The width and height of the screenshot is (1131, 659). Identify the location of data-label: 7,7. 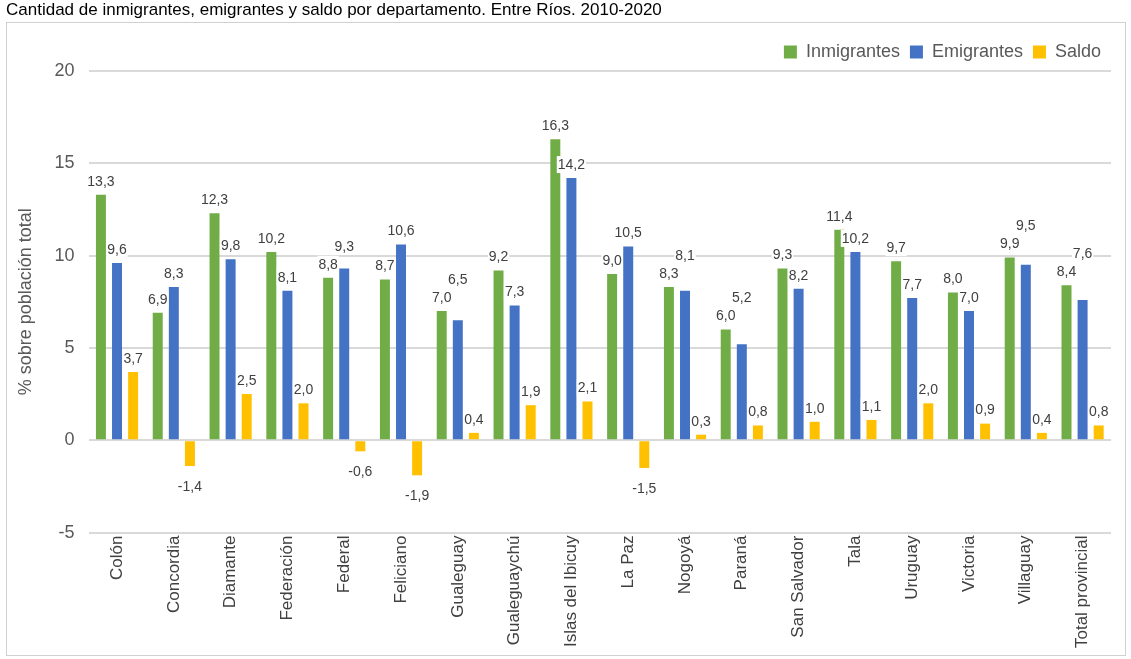
(912, 283).